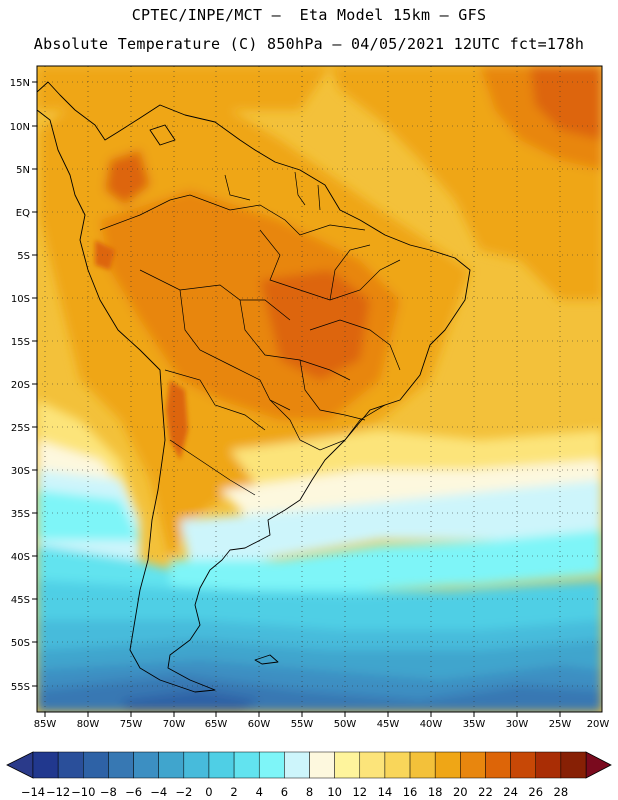  What do you see at coordinates (83, 792) in the screenshot?
I see `colorbar-label: −10` at bounding box center [83, 792].